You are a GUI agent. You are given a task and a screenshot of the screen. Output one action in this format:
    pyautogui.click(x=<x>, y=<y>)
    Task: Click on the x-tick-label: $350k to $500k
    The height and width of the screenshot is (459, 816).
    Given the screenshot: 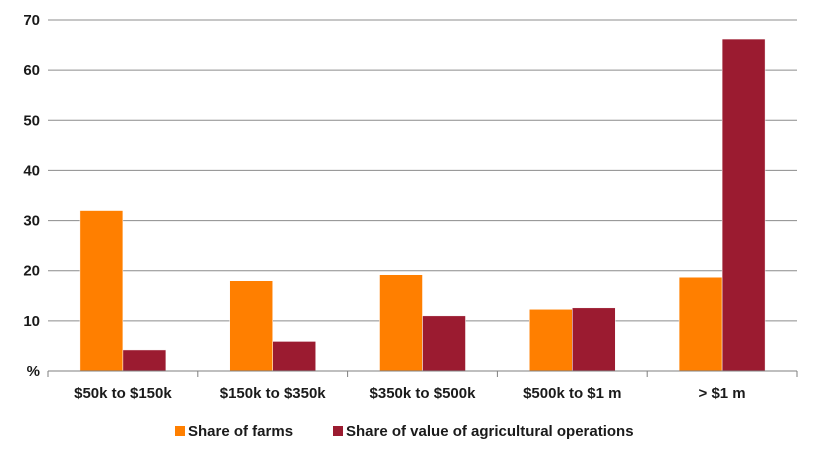 What is the action you would take?
    pyautogui.click(x=423, y=393)
    